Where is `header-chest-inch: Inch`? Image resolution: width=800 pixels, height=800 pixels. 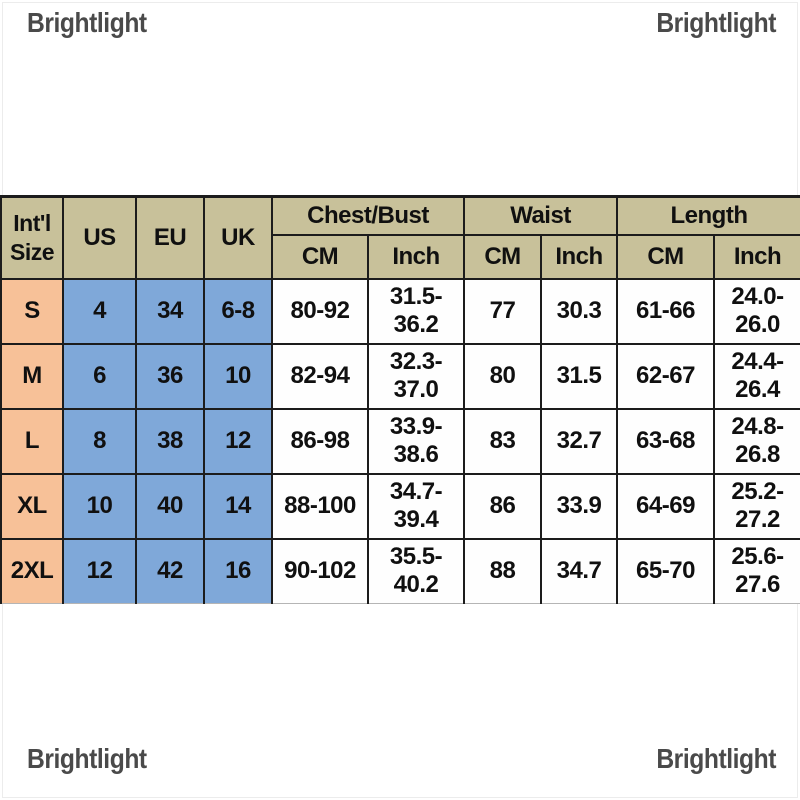
header-chest-inch: Inch is located at coordinates (416, 256).